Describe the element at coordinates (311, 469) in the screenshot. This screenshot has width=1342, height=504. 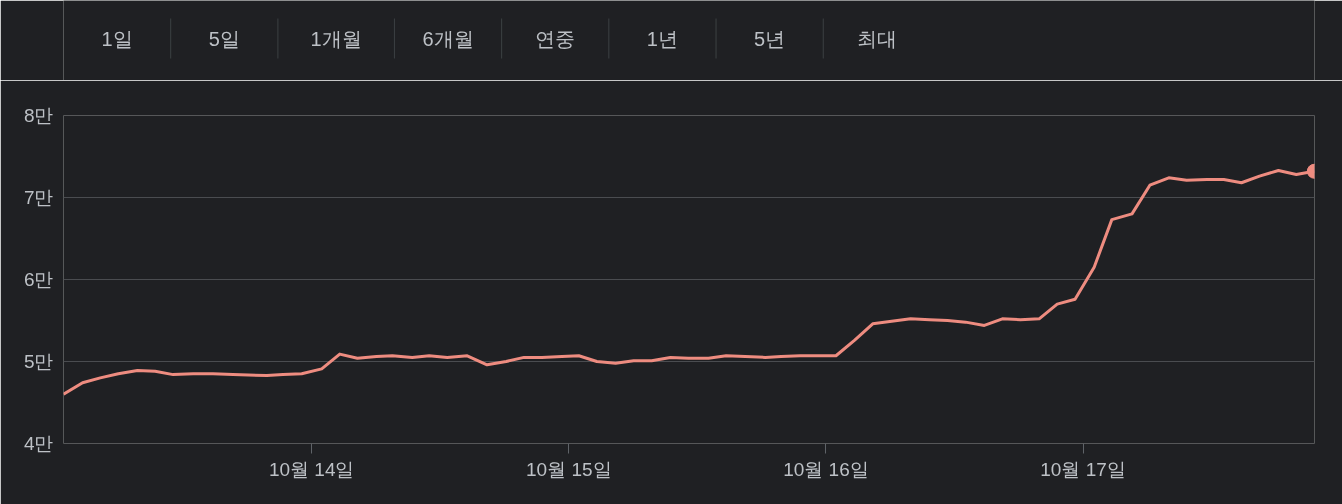
I see `x-tick-label: 10월 14일` at that location.